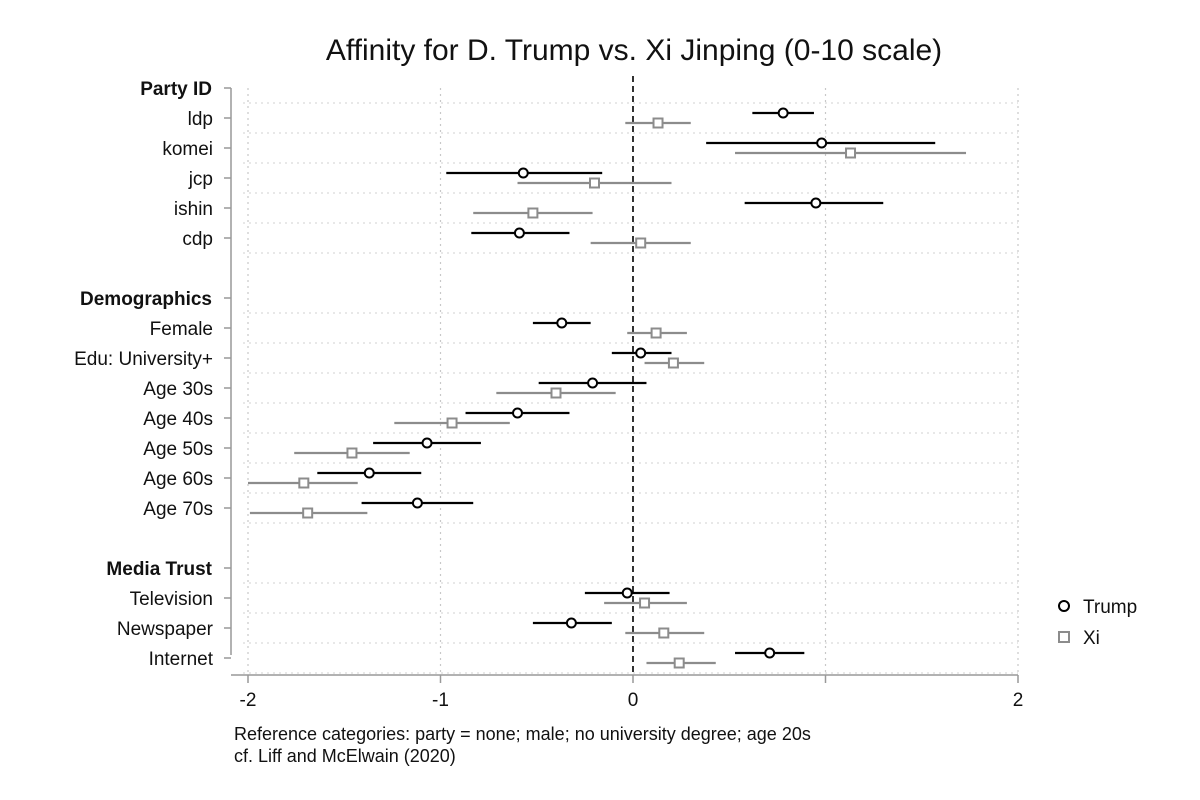  What do you see at coordinates (193, 209) in the screenshot?
I see `row-label: ishin` at bounding box center [193, 209].